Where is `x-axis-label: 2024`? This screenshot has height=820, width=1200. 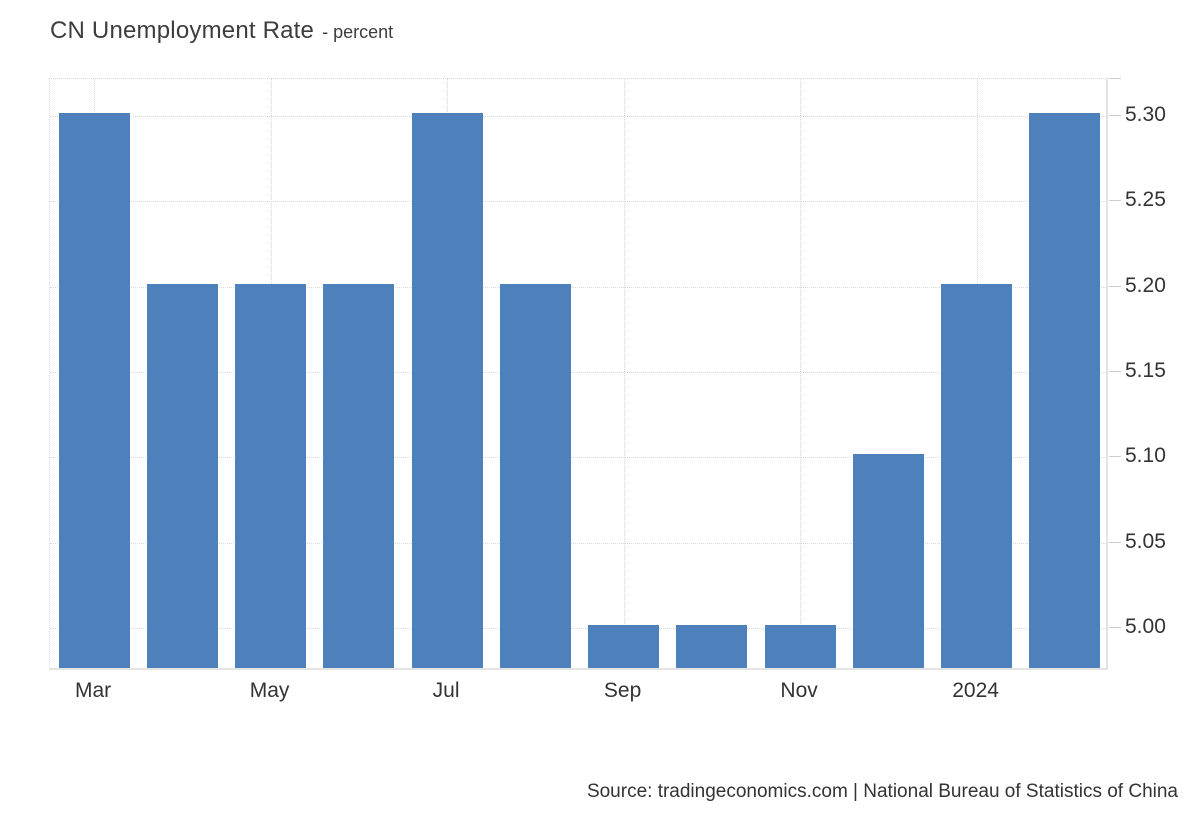 x-axis-label: 2024 is located at coordinates (975, 690).